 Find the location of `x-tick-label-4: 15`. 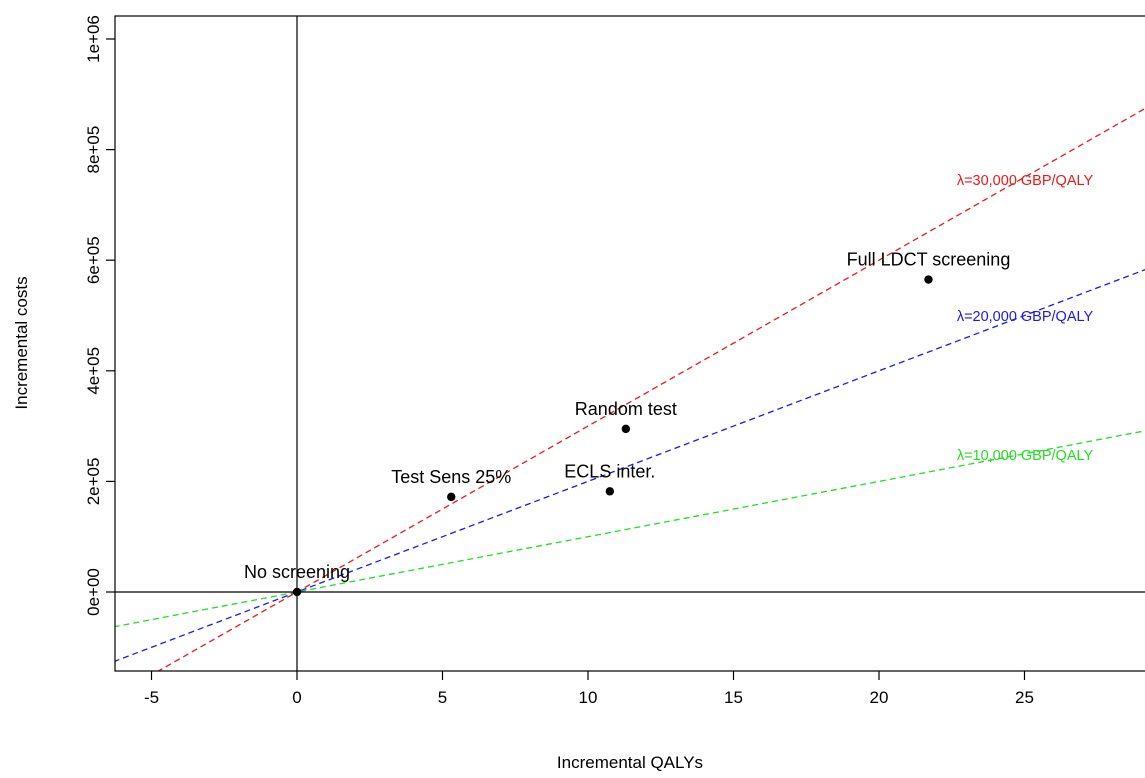

x-tick-label-4: 15 is located at coordinates (733, 697).